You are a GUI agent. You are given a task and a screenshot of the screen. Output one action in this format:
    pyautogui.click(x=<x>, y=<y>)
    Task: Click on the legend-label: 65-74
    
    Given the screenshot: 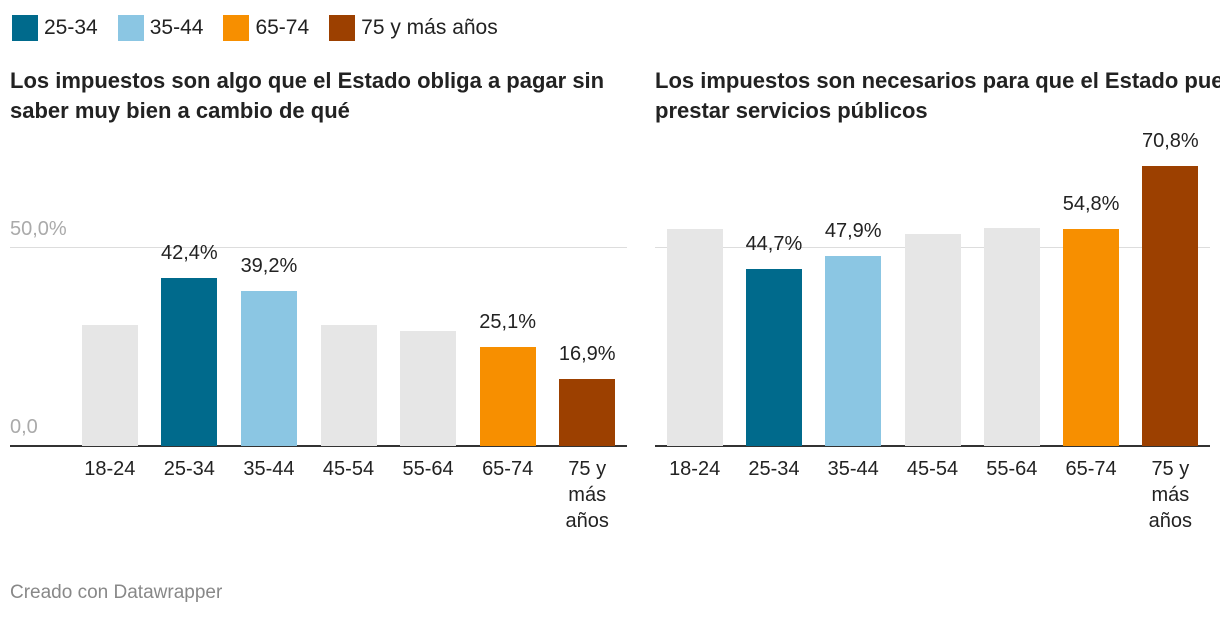 What is the action you would take?
    pyautogui.click(x=282, y=27)
    